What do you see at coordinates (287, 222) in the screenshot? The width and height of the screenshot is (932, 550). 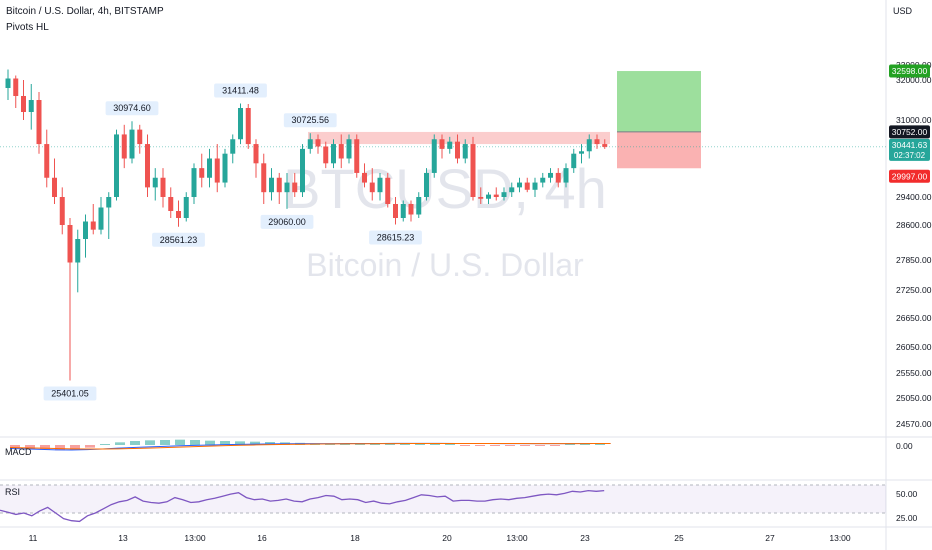 I see `pivot-label: 29060.00` at bounding box center [287, 222].